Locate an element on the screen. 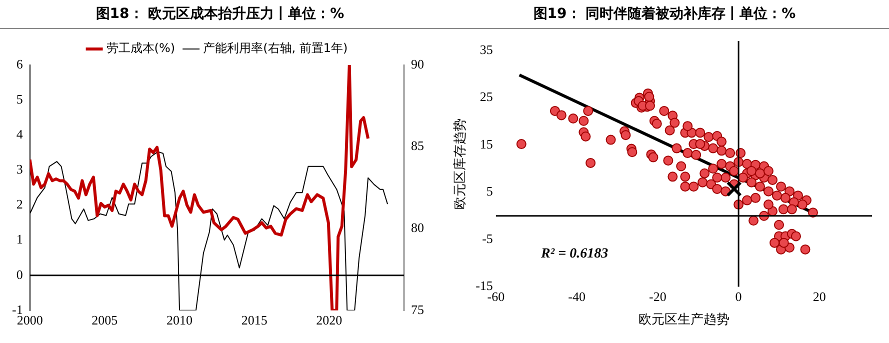  y-tick-label: 6 is located at coordinates (20, 64).